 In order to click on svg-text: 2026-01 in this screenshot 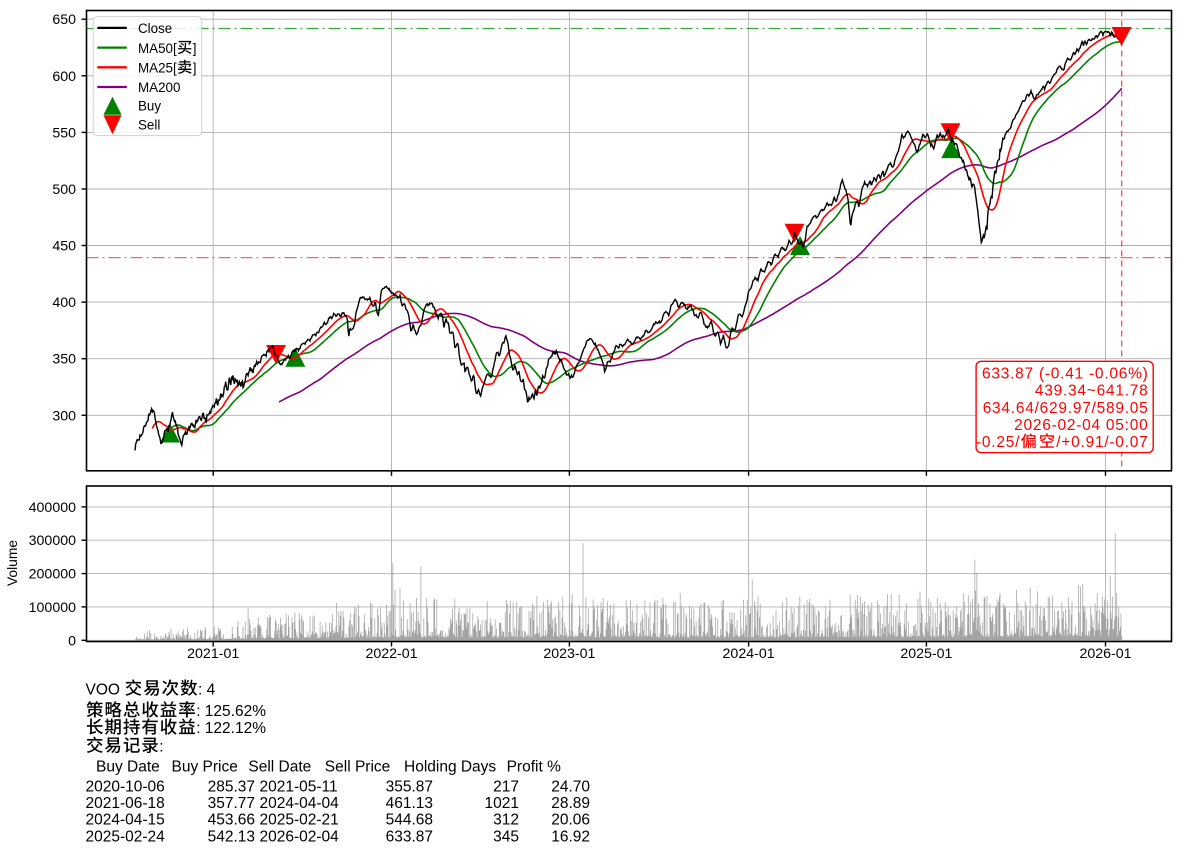, I will do `click(1105, 654)`.